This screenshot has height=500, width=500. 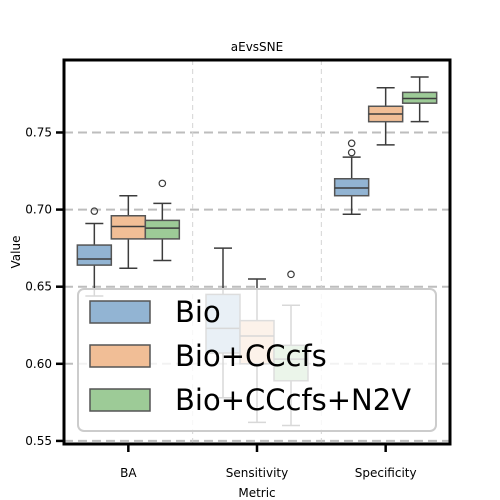 What do you see at coordinates (38, 210) in the screenshot?
I see `y-tick-label: 0.70` at bounding box center [38, 210].